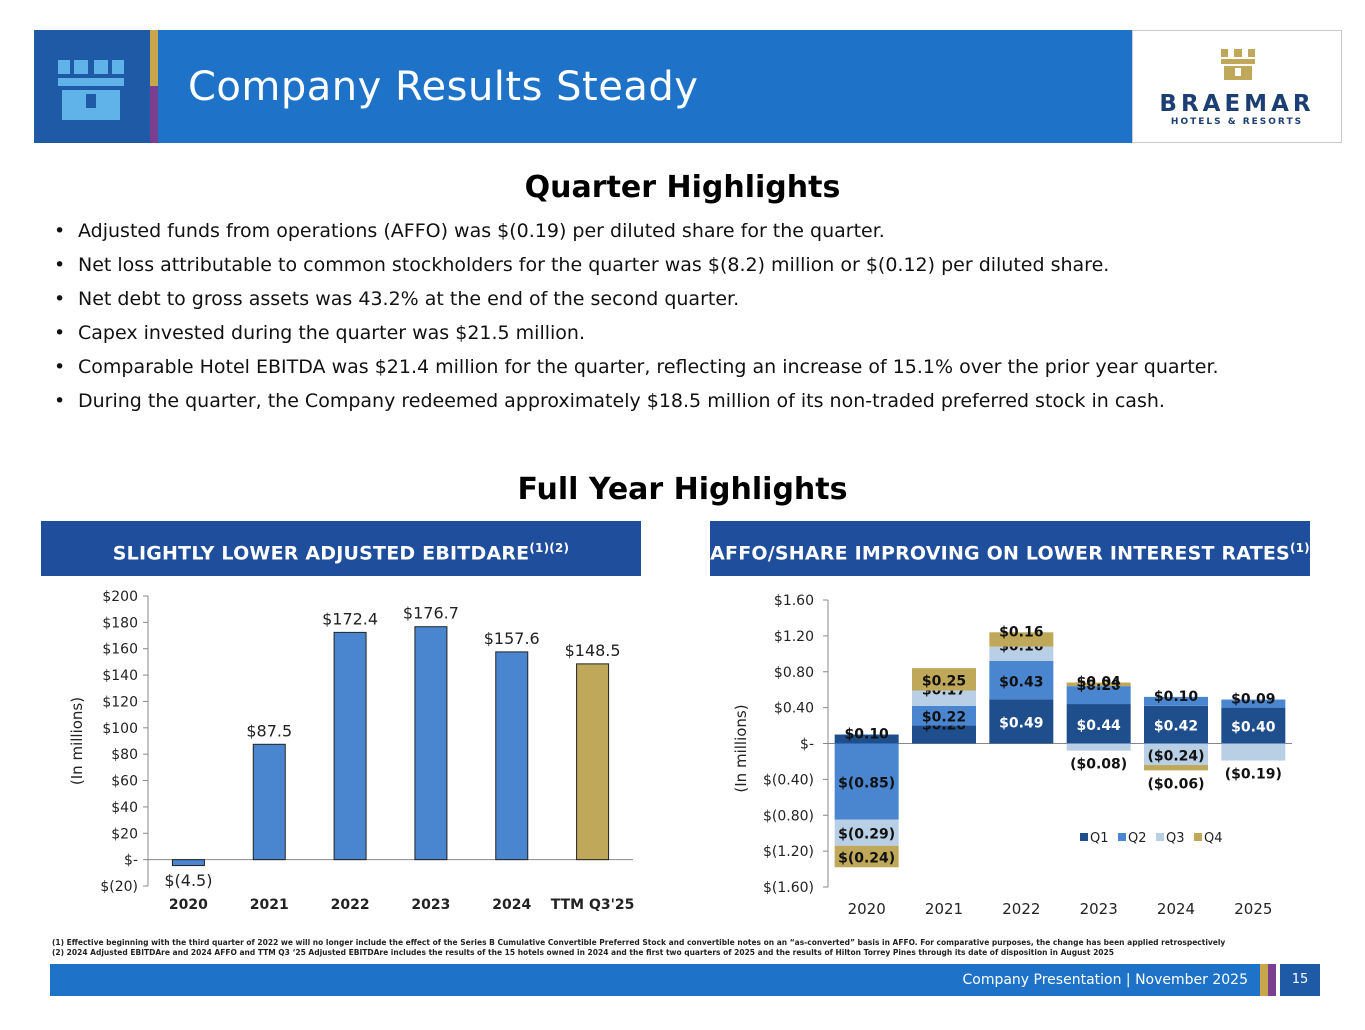  Describe the element at coordinates (1137, 838) in the screenshot. I see `legend-label: Q2` at that location.